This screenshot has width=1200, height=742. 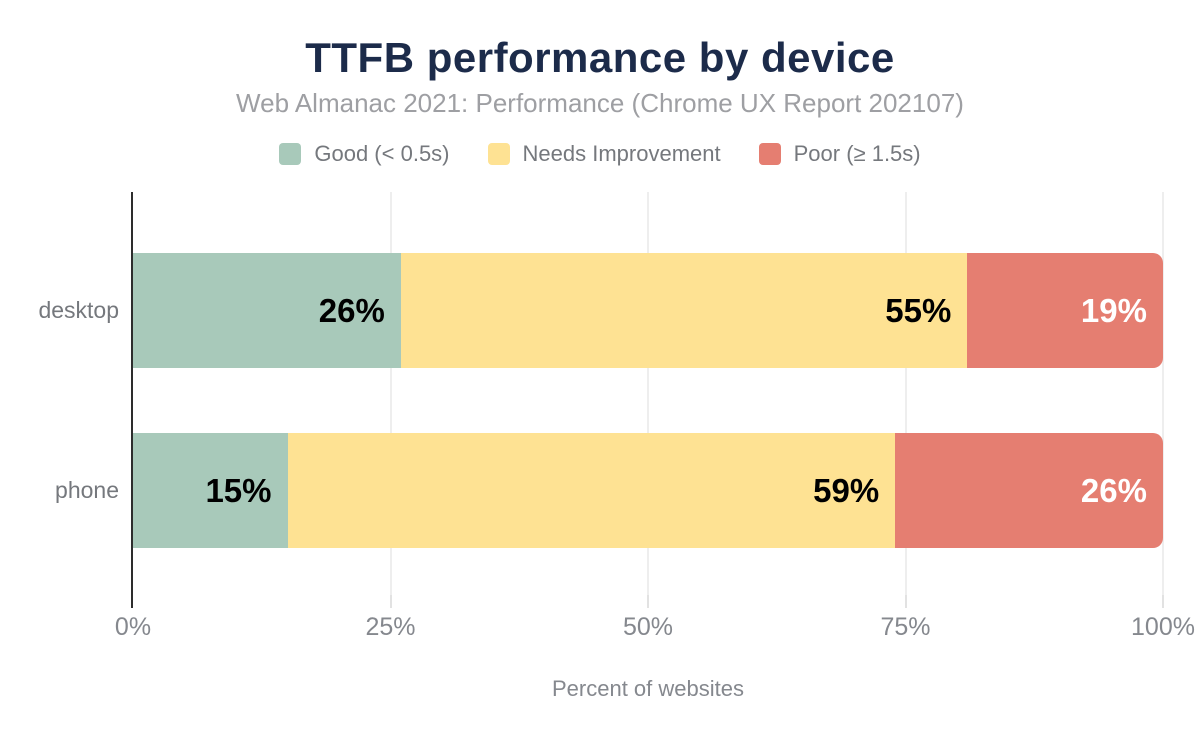 What do you see at coordinates (600, 57) in the screenshot?
I see `chart-title: TTFB performance by device` at bounding box center [600, 57].